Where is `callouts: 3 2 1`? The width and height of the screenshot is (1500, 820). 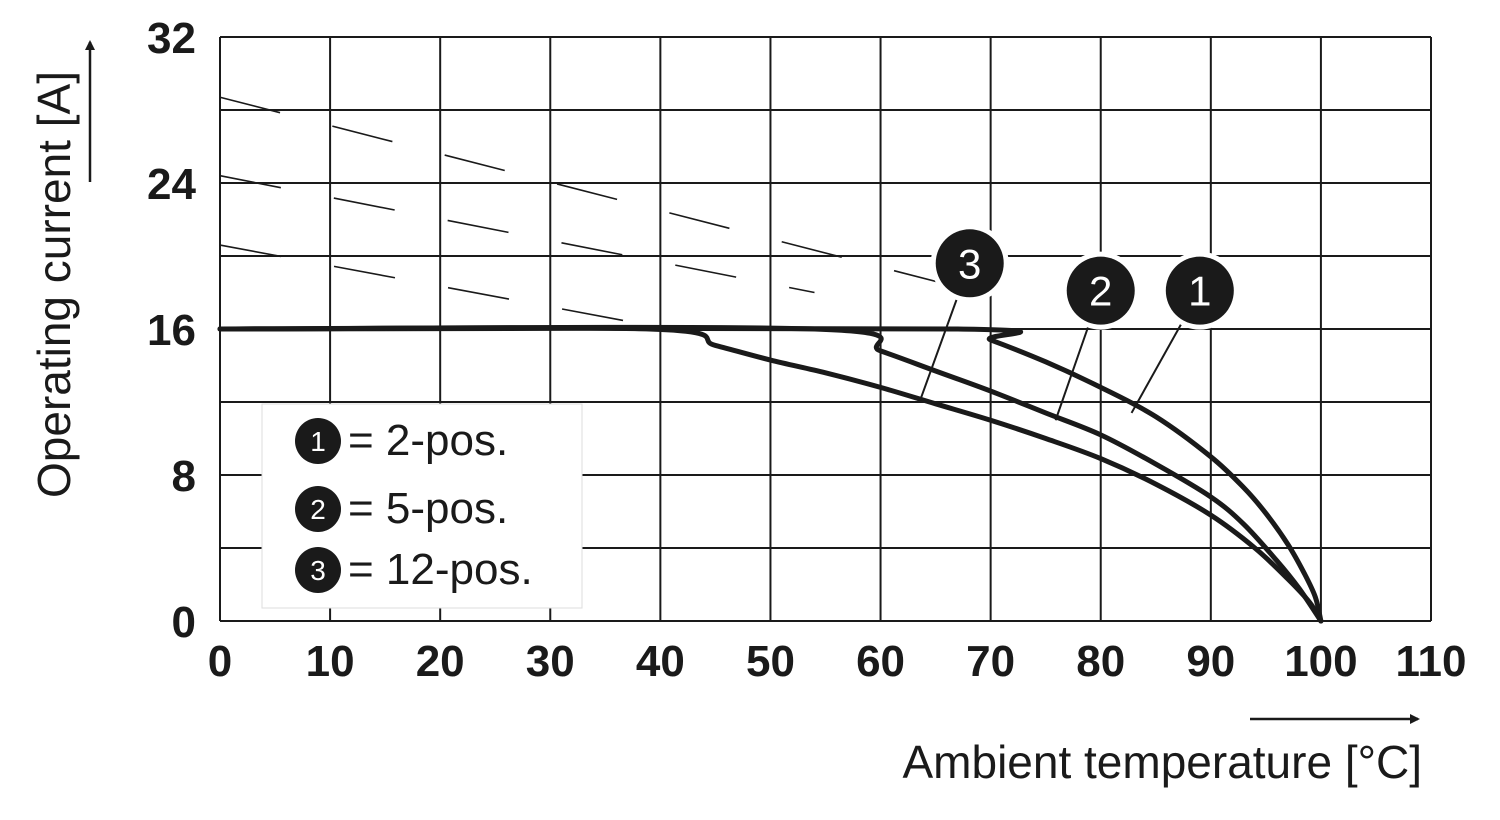 callouts: 3 2 1 is located at coordinates (1079, 322).